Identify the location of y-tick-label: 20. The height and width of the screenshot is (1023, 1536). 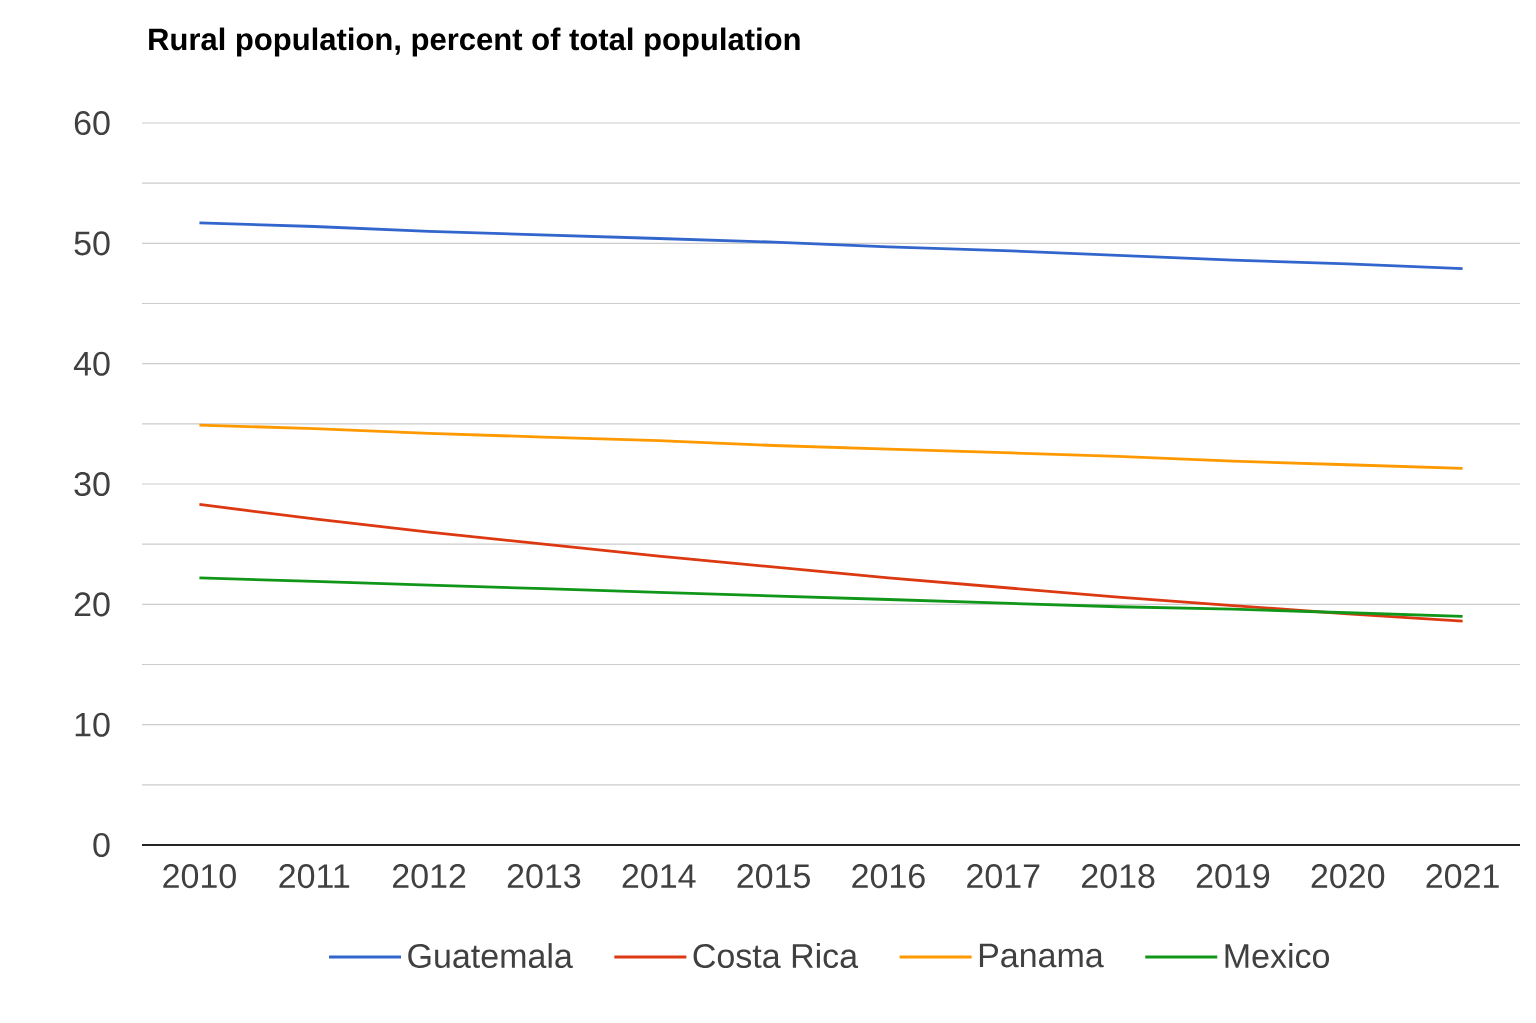
(92, 604).